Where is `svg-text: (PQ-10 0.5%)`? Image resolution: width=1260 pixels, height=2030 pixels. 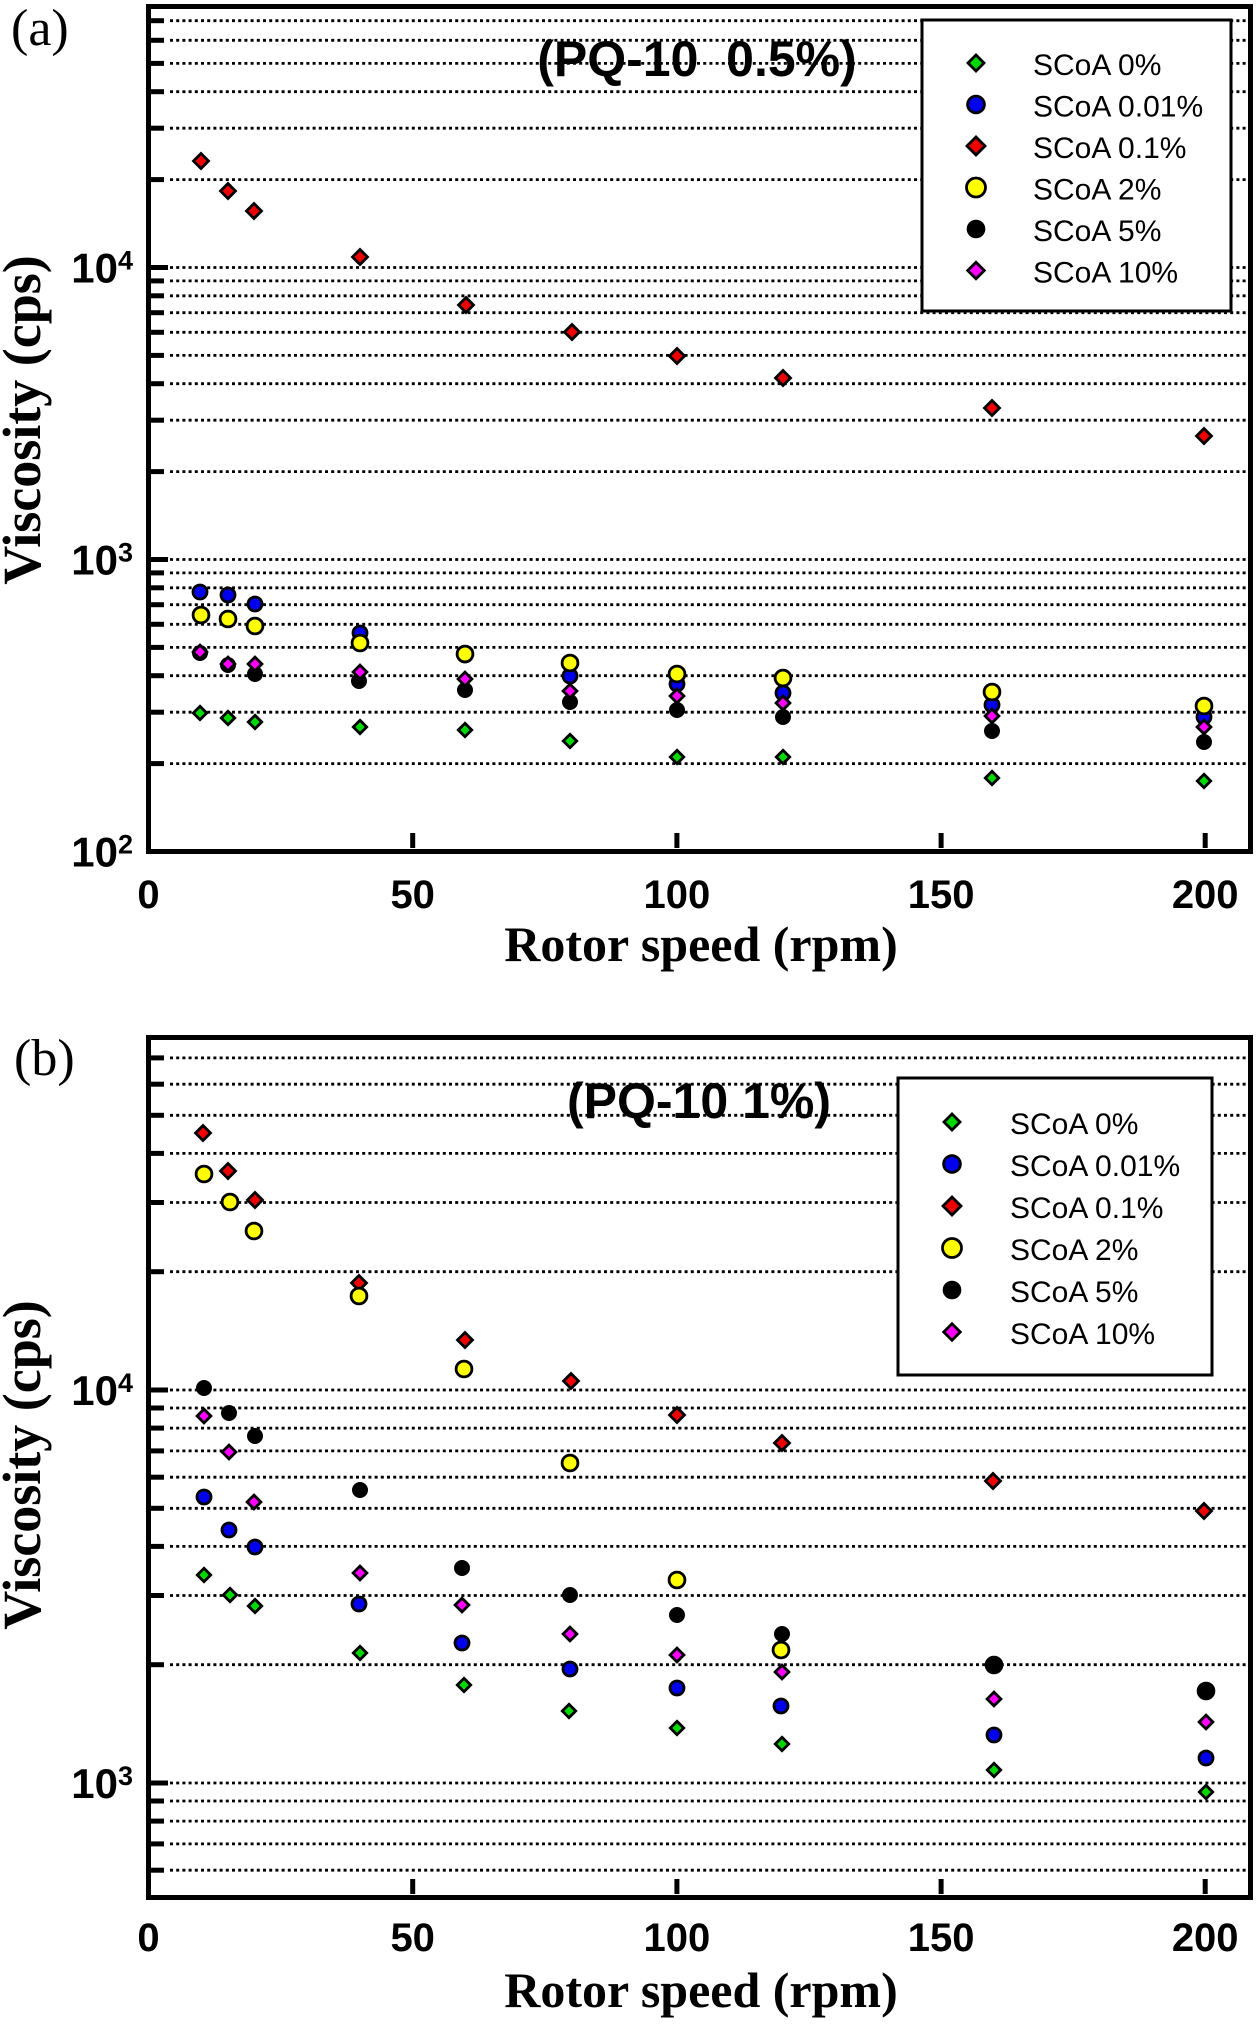
svg-text: (PQ-10 0.5%) is located at coordinates (697, 59).